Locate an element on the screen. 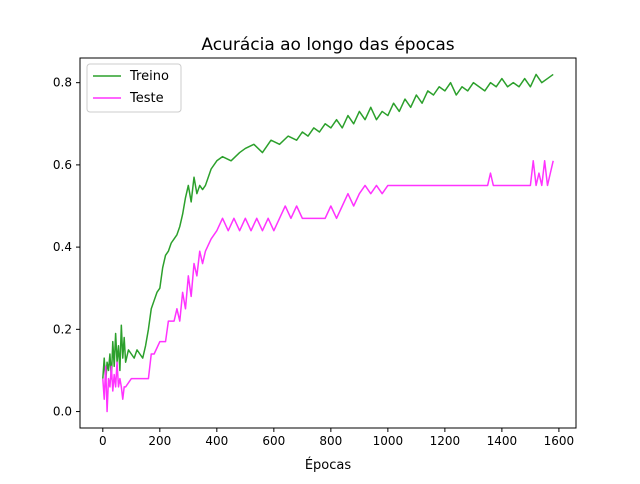 This screenshot has height=484, width=640. x-tick-label: 1000 is located at coordinates (388, 441).